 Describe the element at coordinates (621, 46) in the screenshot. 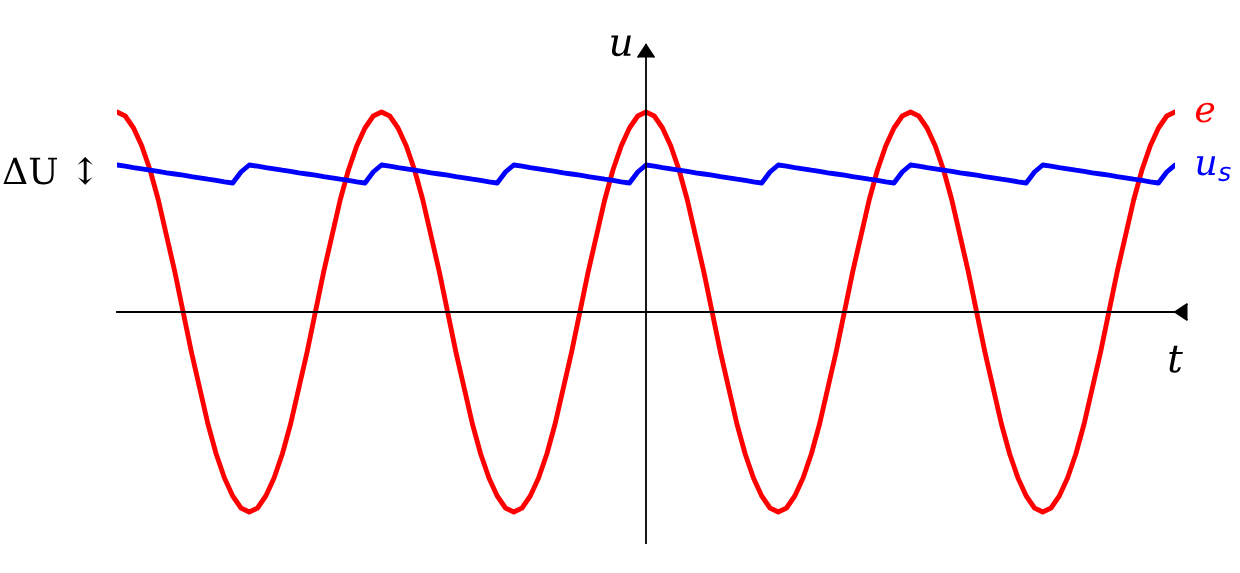

I see `y-axis-title: u` at that location.